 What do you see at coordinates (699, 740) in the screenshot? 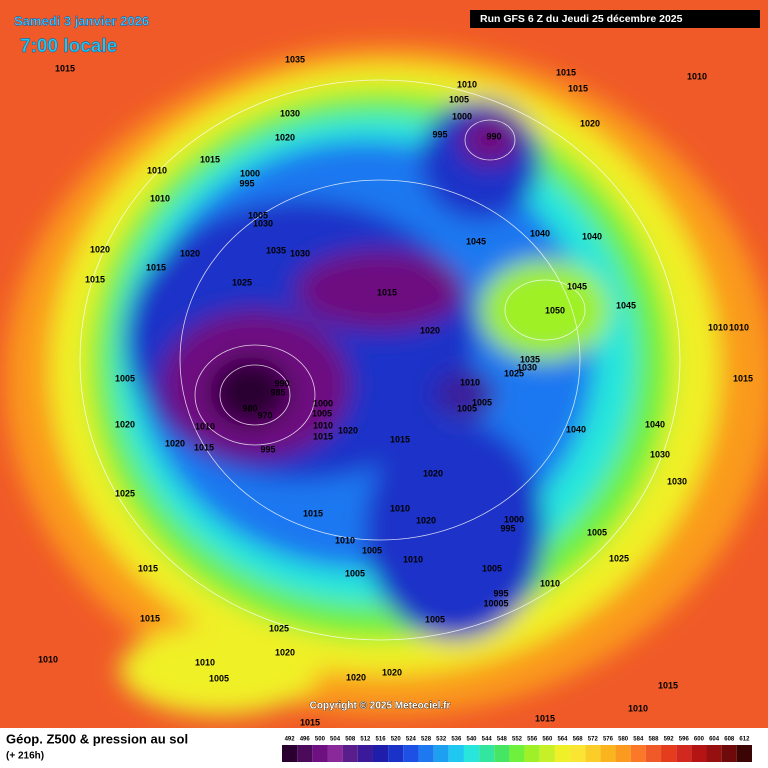
I see `scale-label: 600` at bounding box center [699, 740].